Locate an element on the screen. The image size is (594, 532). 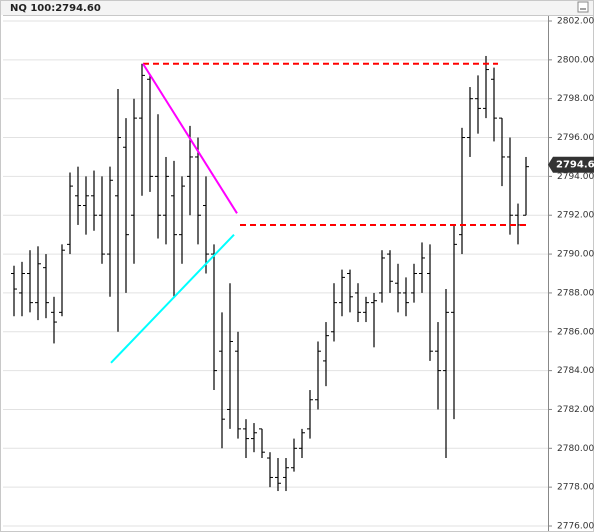
y-tick-label: 2776.00 is located at coordinates (575, 527).